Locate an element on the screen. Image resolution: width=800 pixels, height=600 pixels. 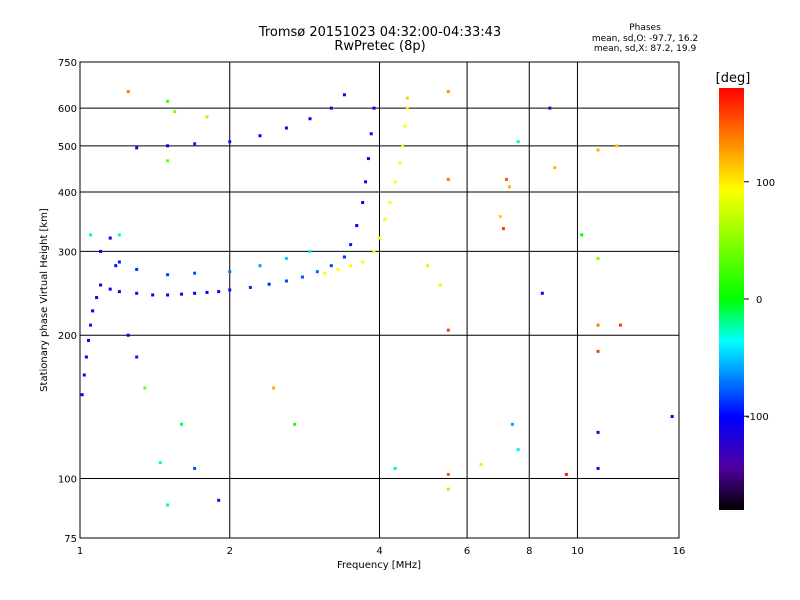
chart-title: Tromsø 20151023 04:32:00-04:33:43 is located at coordinates (380, 32).